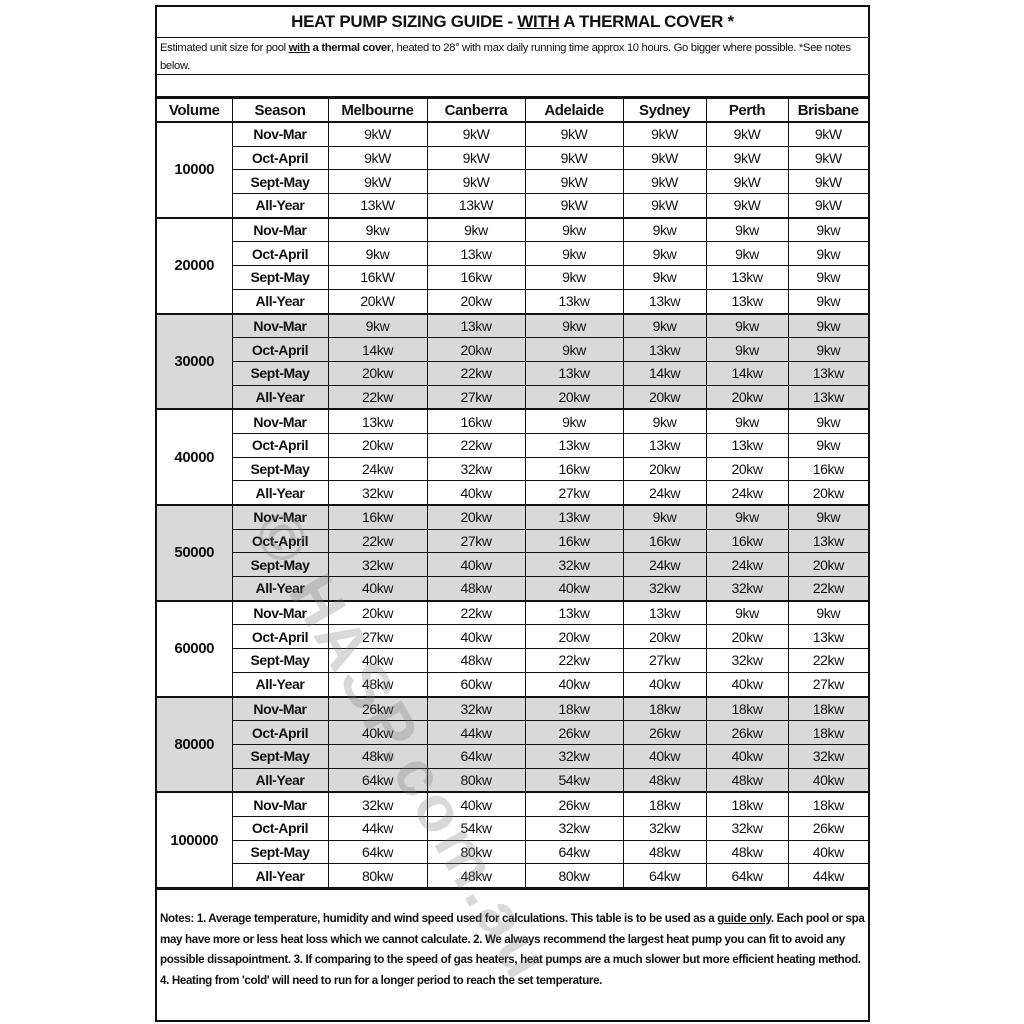 The width and height of the screenshot is (1024, 1024). Describe the element at coordinates (646, 21) in the screenshot. I see `title-text-end: A THERMAL COVER *` at that location.